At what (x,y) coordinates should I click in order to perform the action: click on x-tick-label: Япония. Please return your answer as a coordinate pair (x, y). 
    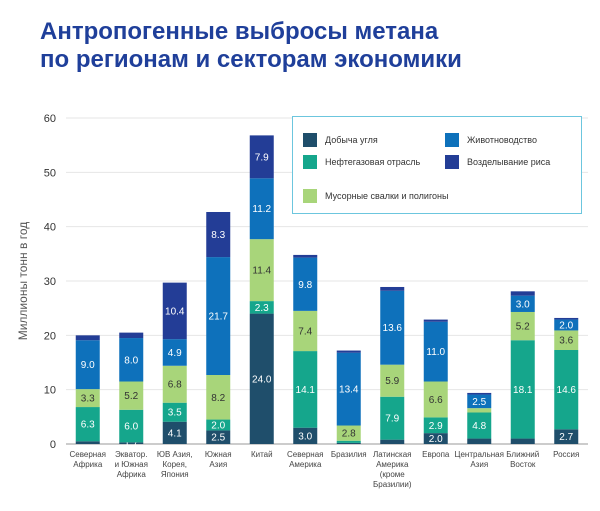
    Looking at the image, I should click on (175, 474).